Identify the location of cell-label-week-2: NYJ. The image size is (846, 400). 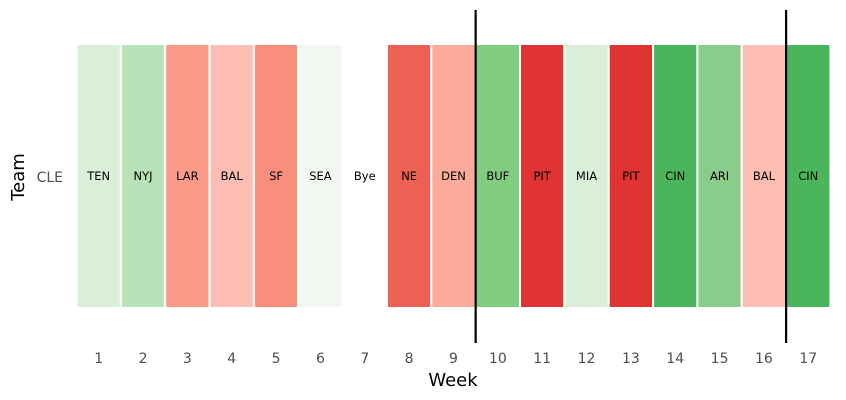
(143, 176).